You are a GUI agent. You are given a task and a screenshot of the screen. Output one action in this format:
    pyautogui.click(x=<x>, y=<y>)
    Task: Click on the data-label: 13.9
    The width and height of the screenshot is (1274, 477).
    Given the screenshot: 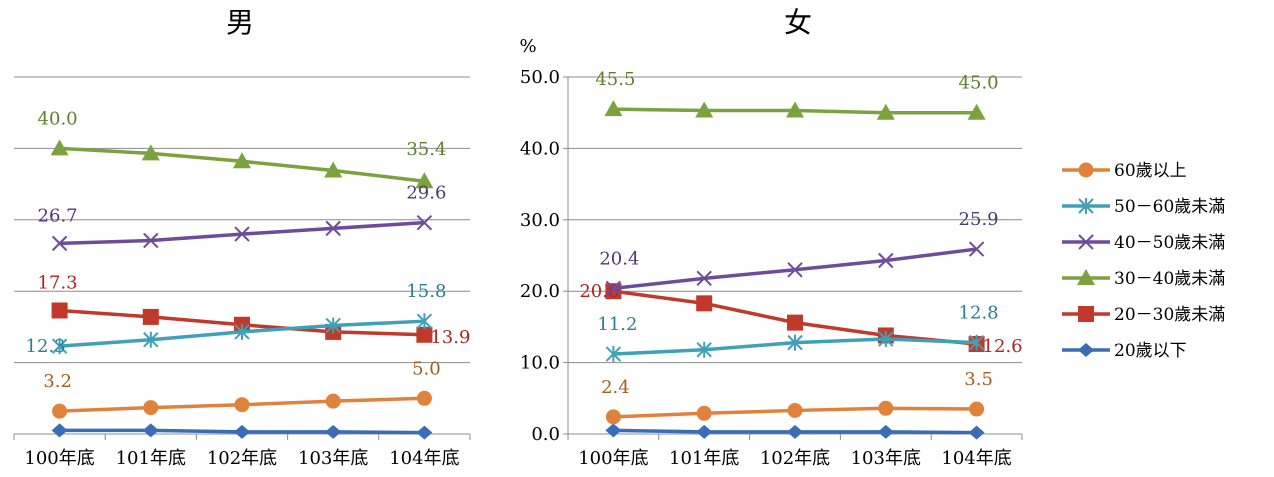 What is the action you would take?
    pyautogui.click(x=450, y=337)
    